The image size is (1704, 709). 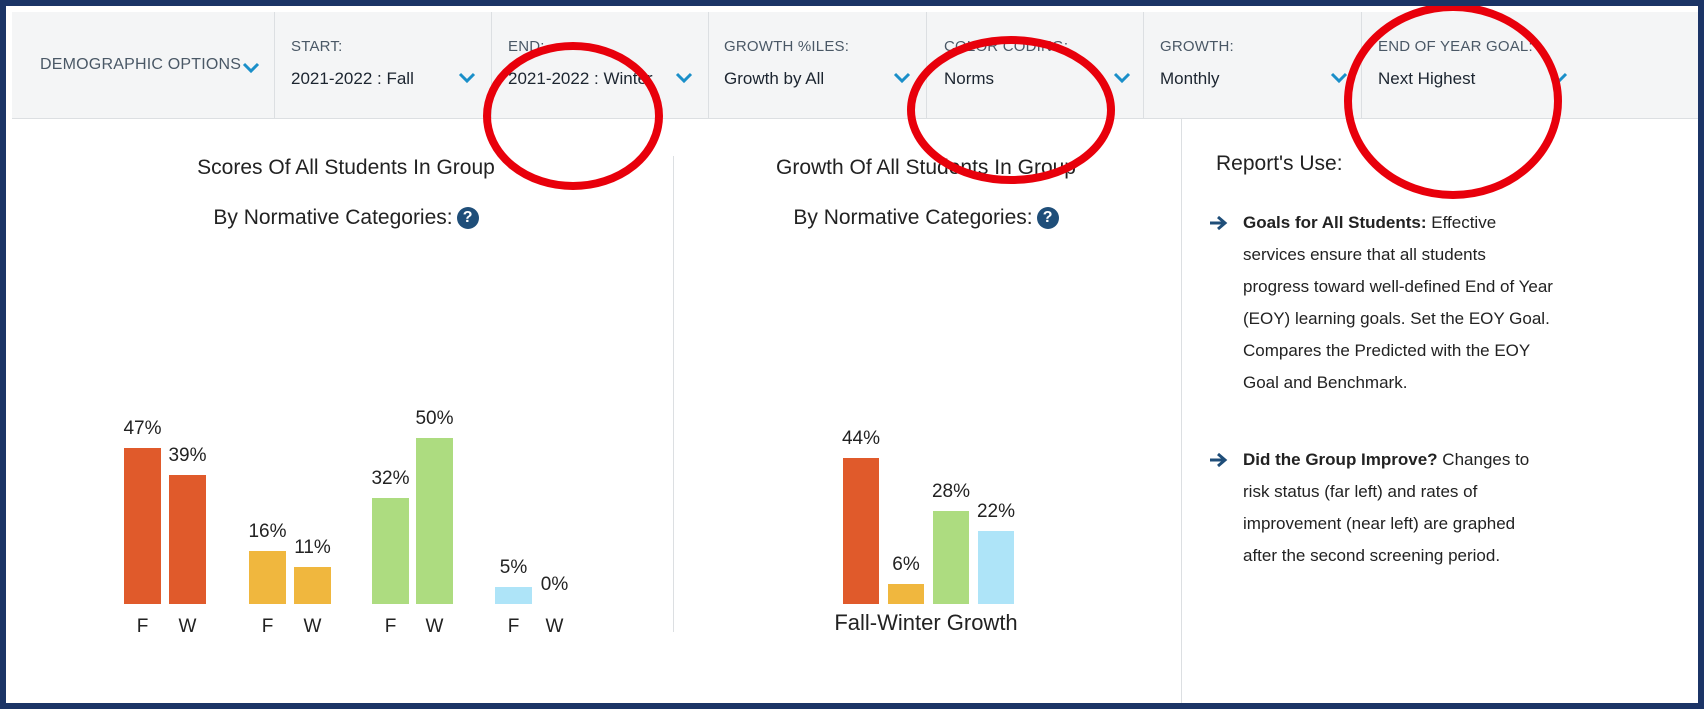 I want to click on item-heading: Goals for All Students:, so click(x=1335, y=222).